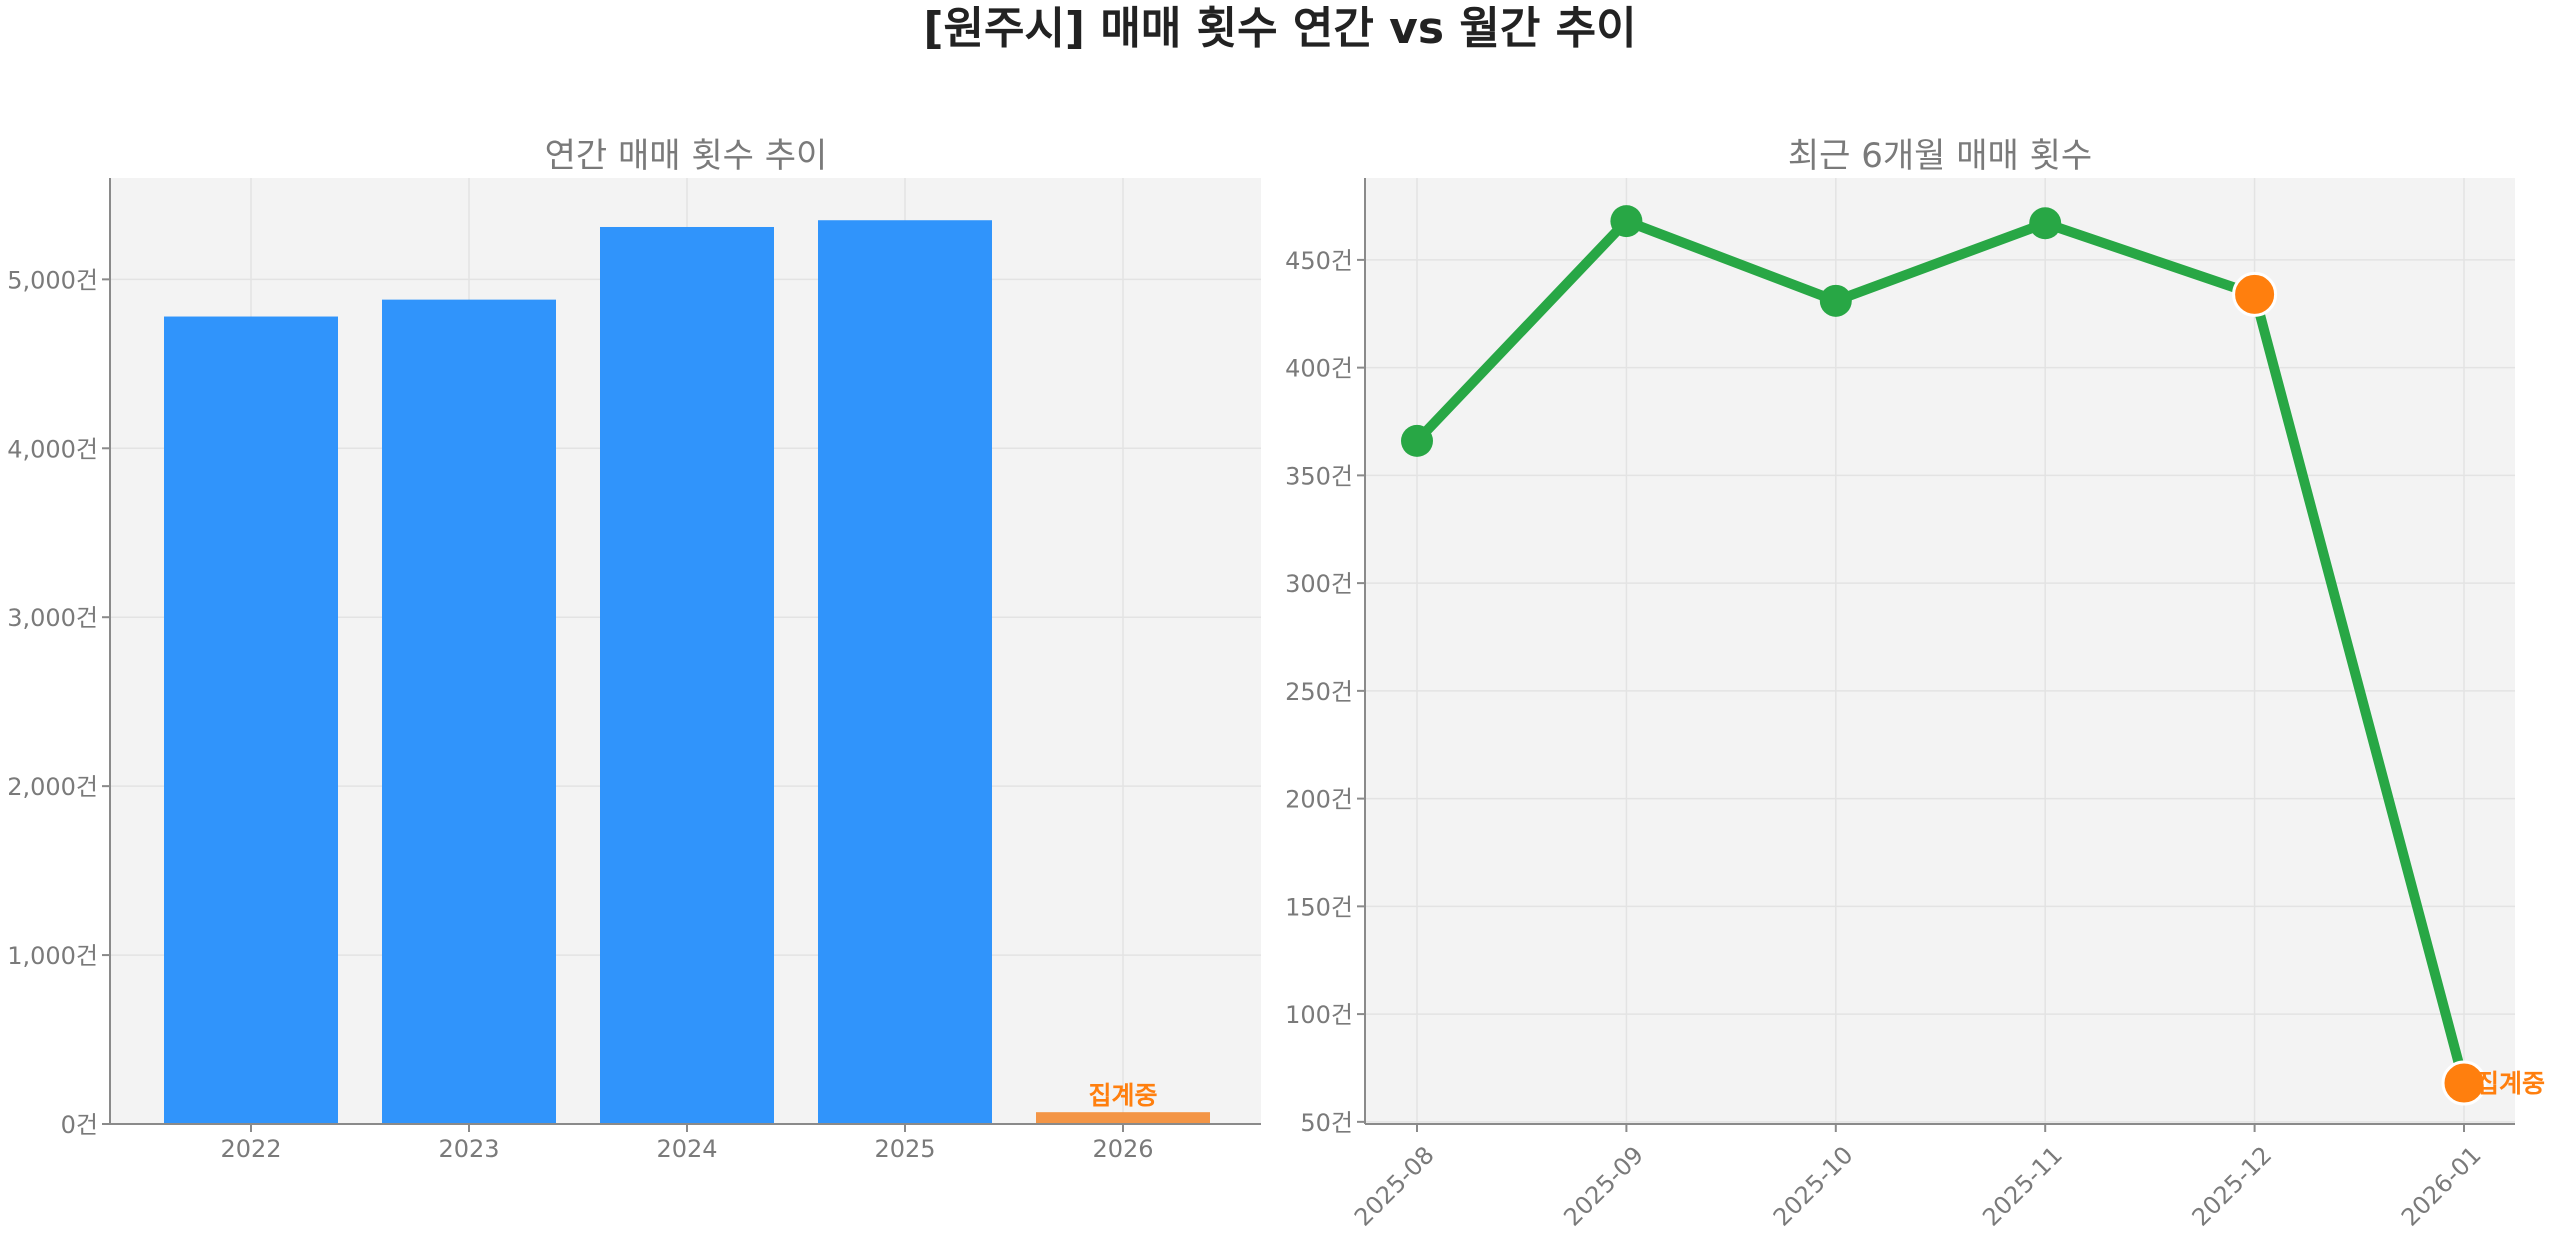 Image resolution: width=2560 pixels, height=1234 pixels. What do you see at coordinates (1319, 476) in the screenshot?
I see `monthly-y-tick-label: 350건` at bounding box center [1319, 476].